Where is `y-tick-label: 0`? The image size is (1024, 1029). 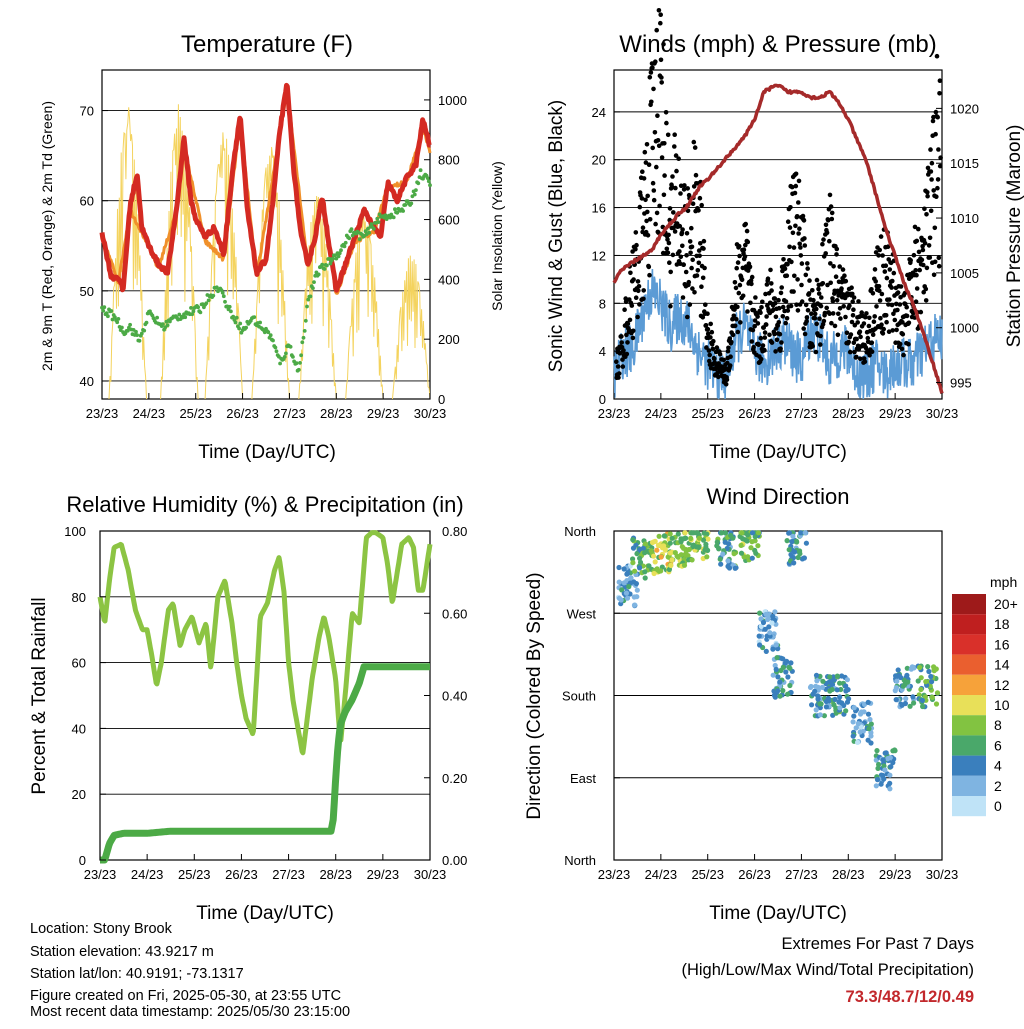
y-tick-label: 0 is located at coordinates (602, 399).